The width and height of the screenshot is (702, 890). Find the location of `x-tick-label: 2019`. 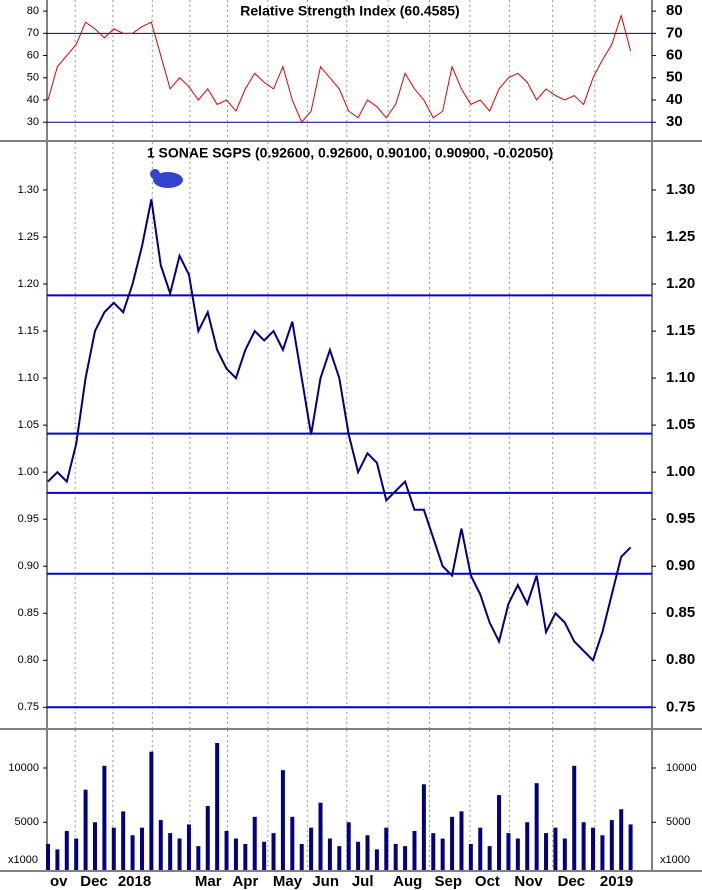

x-tick-label: 2019 is located at coordinates (616, 881).